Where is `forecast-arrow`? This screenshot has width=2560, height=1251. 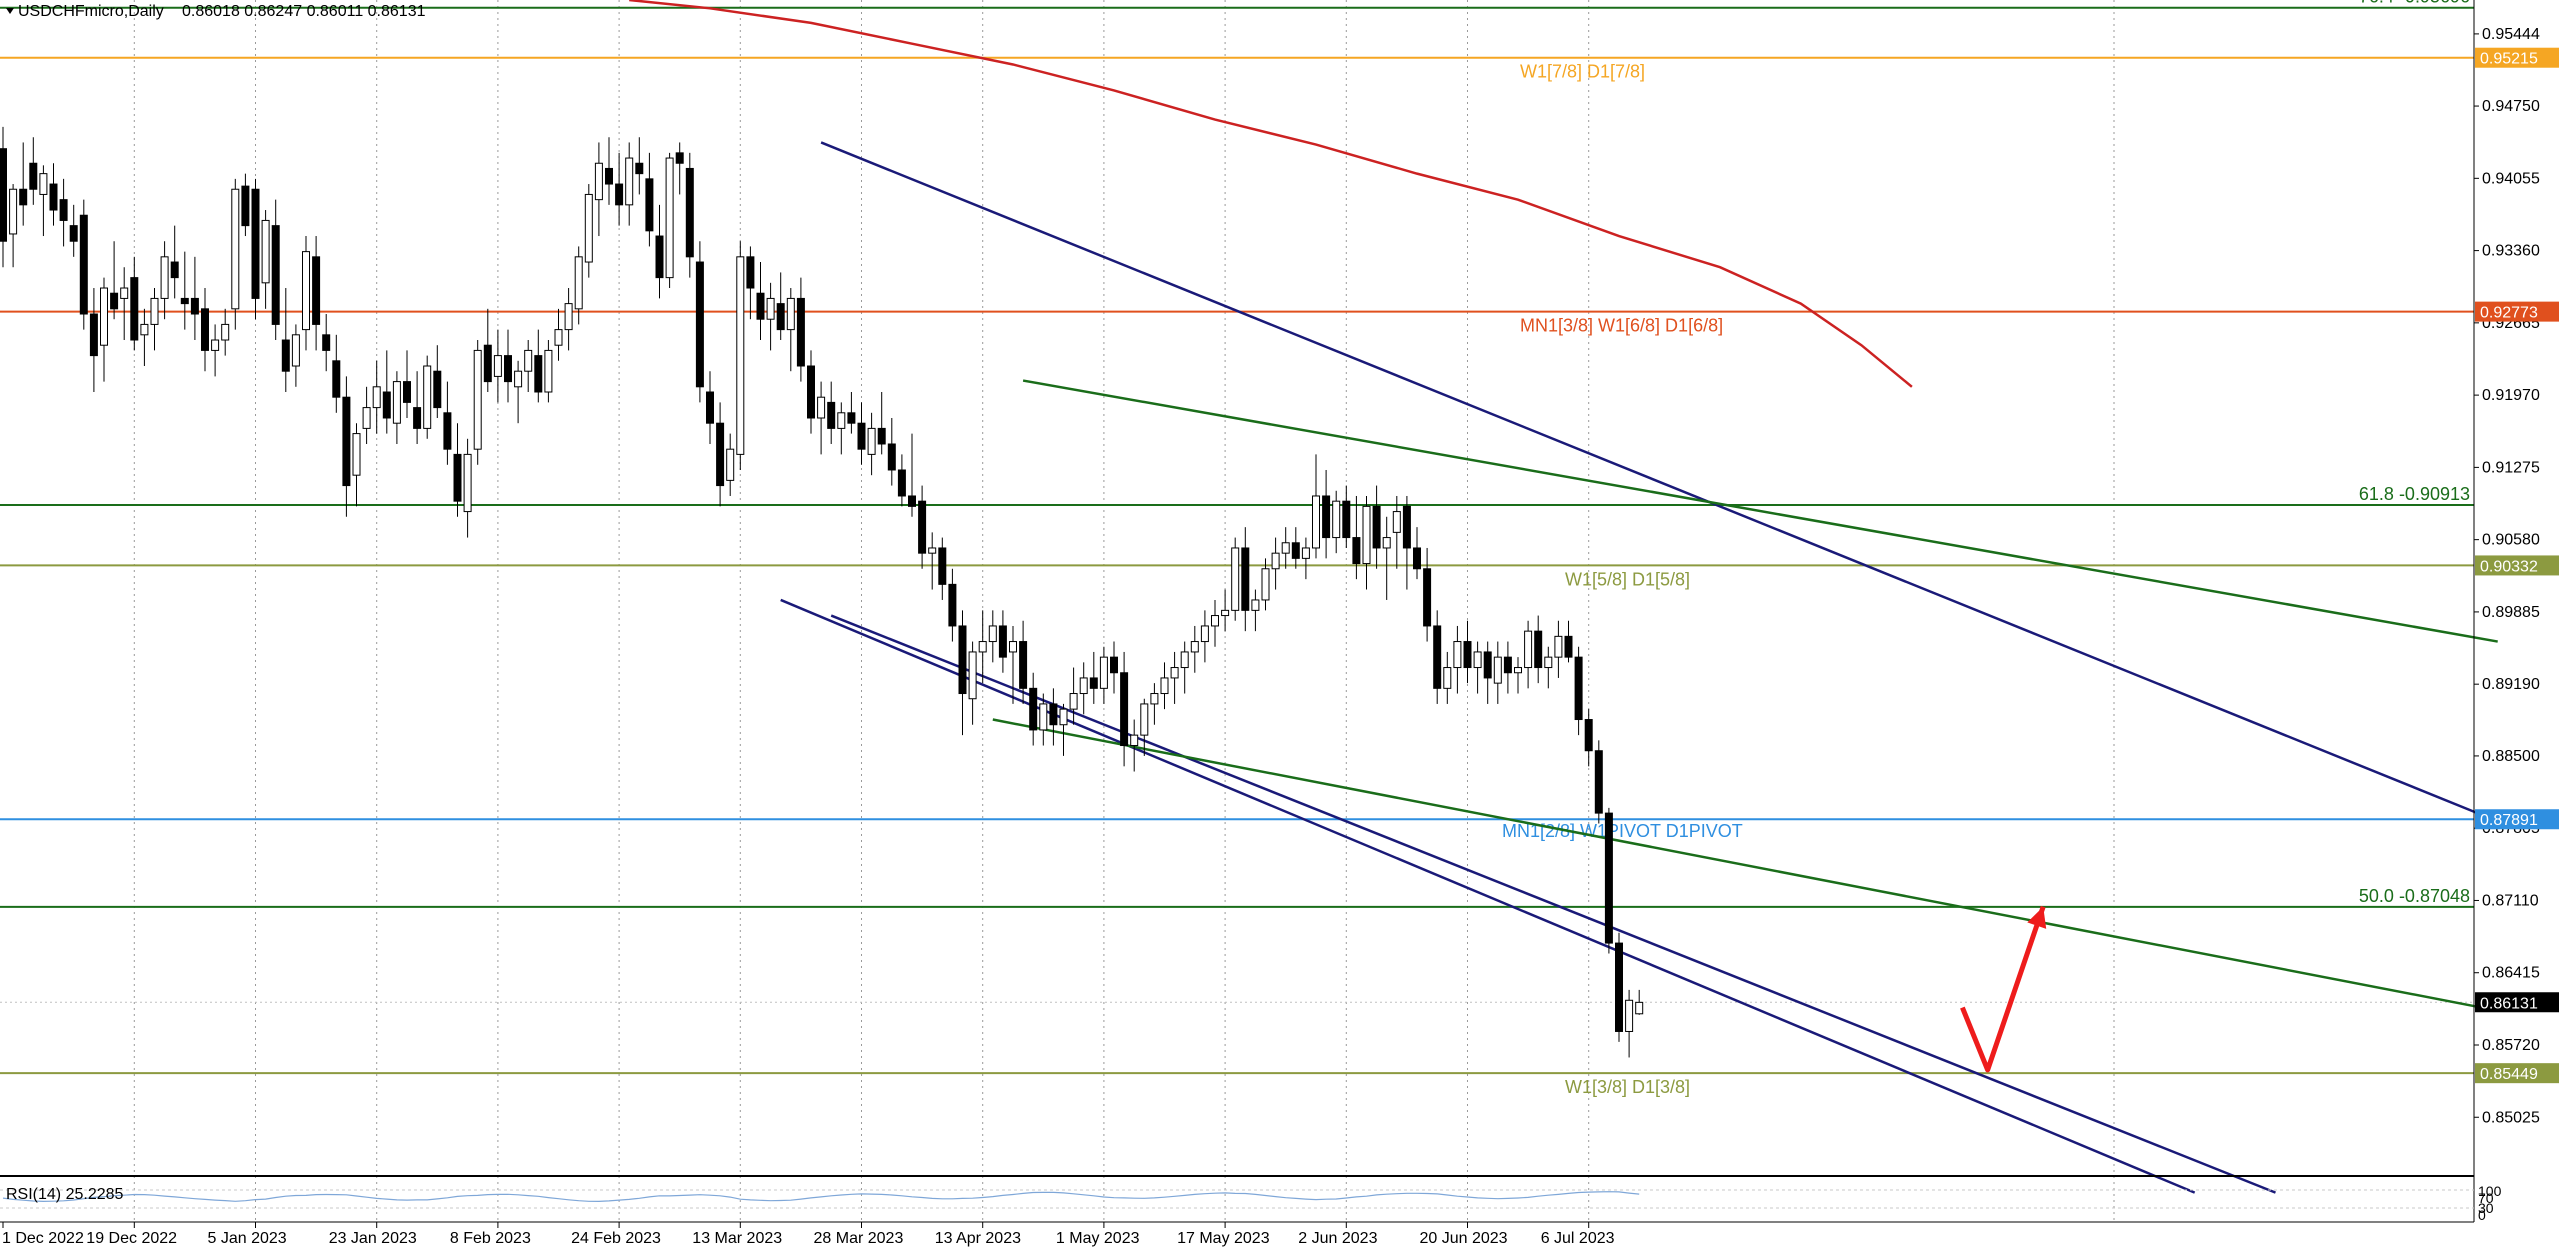 forecast-arrow is located at coordinates (2003, 989).